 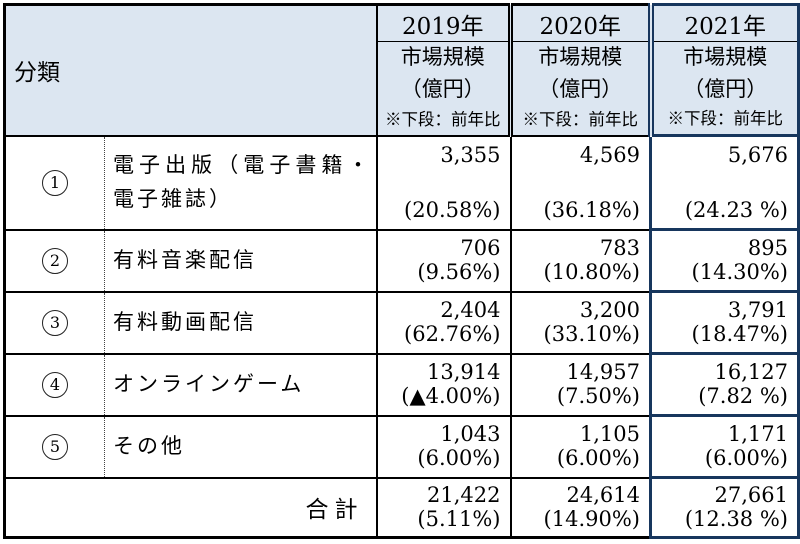 I want to click on yoy-note-2021: ※下段：前年比, so click(x=723, y=121).